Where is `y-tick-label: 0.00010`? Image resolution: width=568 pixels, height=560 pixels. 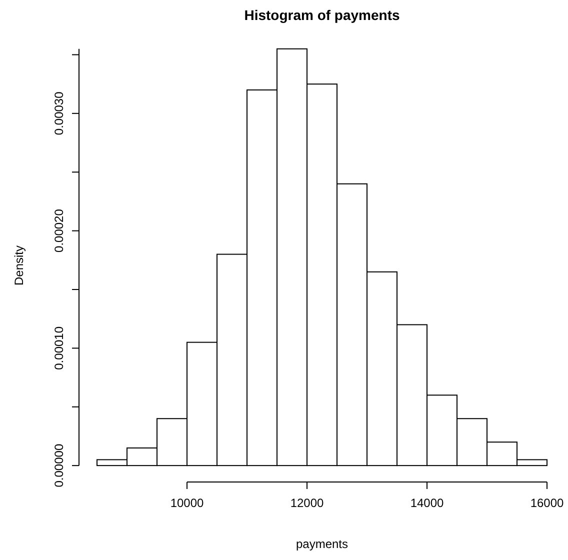
y-tick-label: 0.00010 is located at coordinates (59, 348).